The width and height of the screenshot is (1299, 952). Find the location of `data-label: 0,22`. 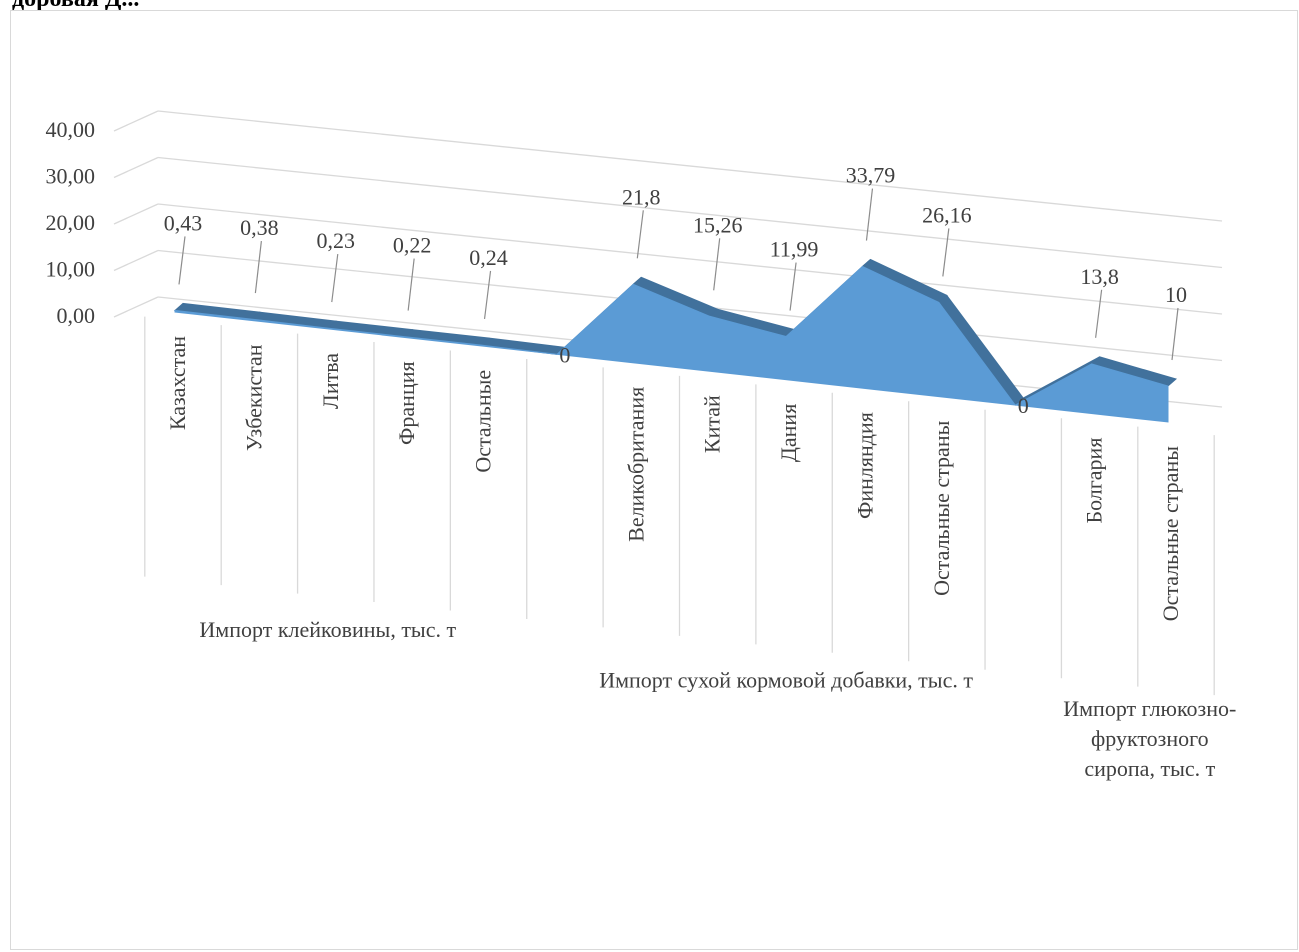

data-label: 0,22 is located at coordinates (412, 245).